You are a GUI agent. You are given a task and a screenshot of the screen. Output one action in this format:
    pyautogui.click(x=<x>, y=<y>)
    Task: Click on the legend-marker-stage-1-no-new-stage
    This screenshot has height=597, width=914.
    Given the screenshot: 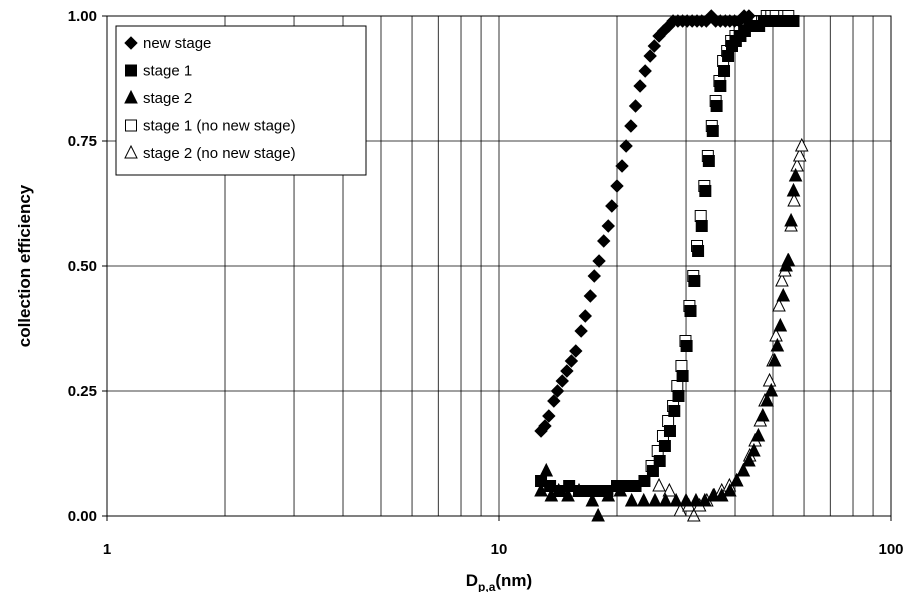 What is the action you would take?
    pyautogui.click(x=131, y=125)
    